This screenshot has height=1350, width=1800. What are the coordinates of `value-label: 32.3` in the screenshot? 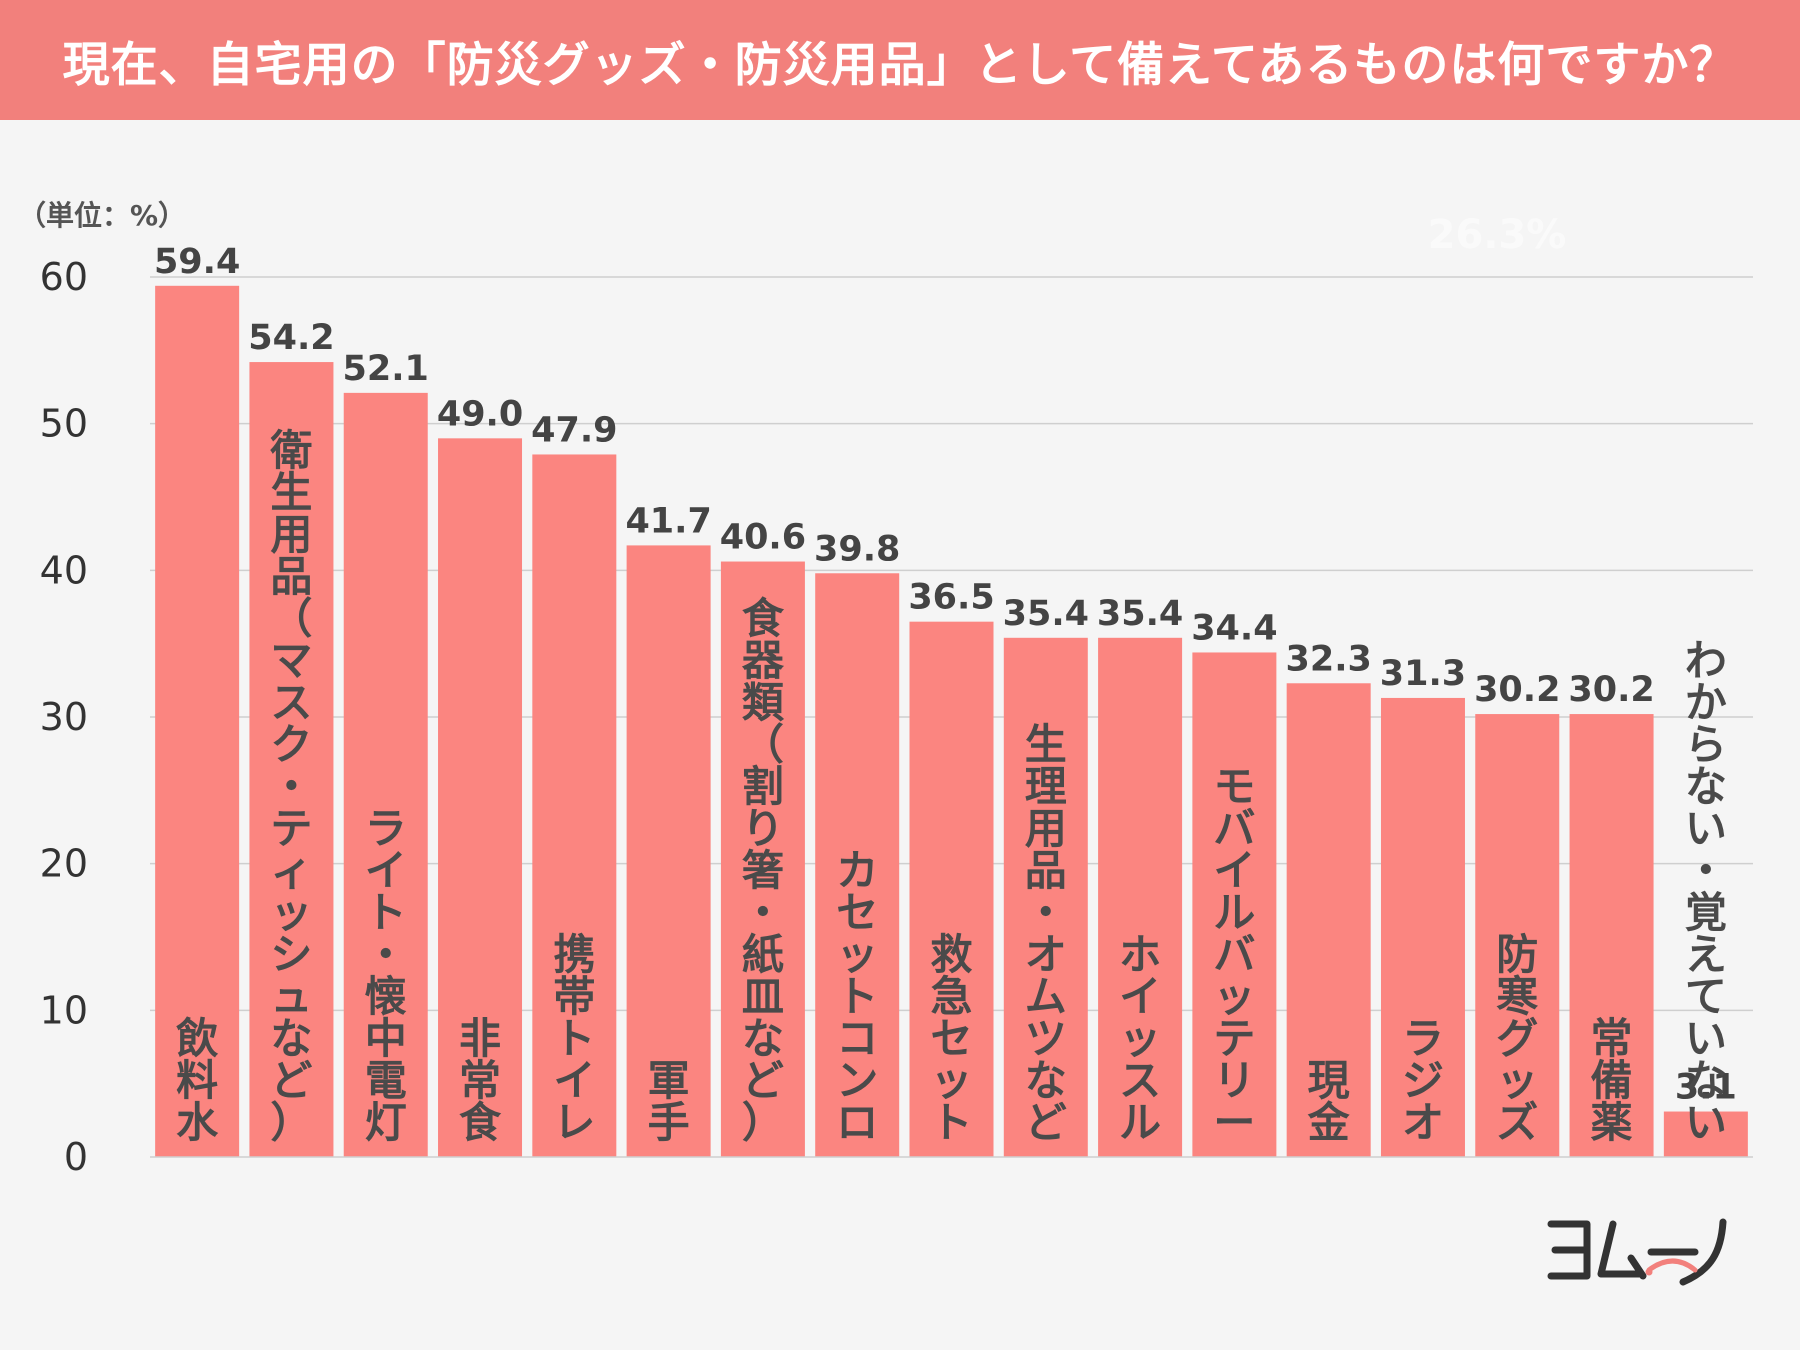 It's located at (1328, 659).